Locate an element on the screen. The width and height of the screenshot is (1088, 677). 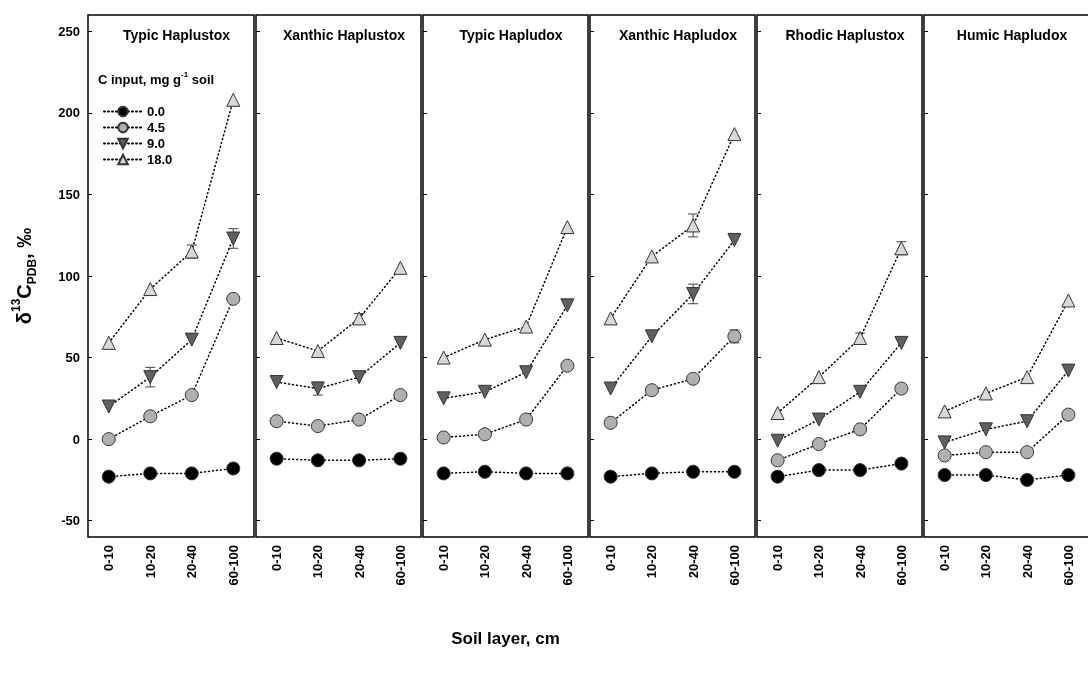
y-tick-label: 50 is located at coordinates (72, 358).